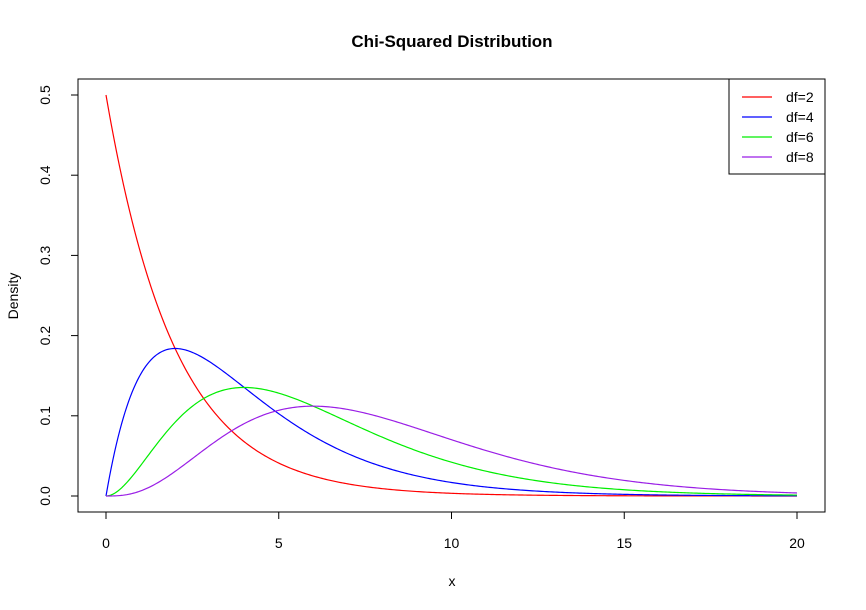  Describe the element at coordinates (45, 496) in the screenshot. I see `y-tick-label: 0.0` at that location.